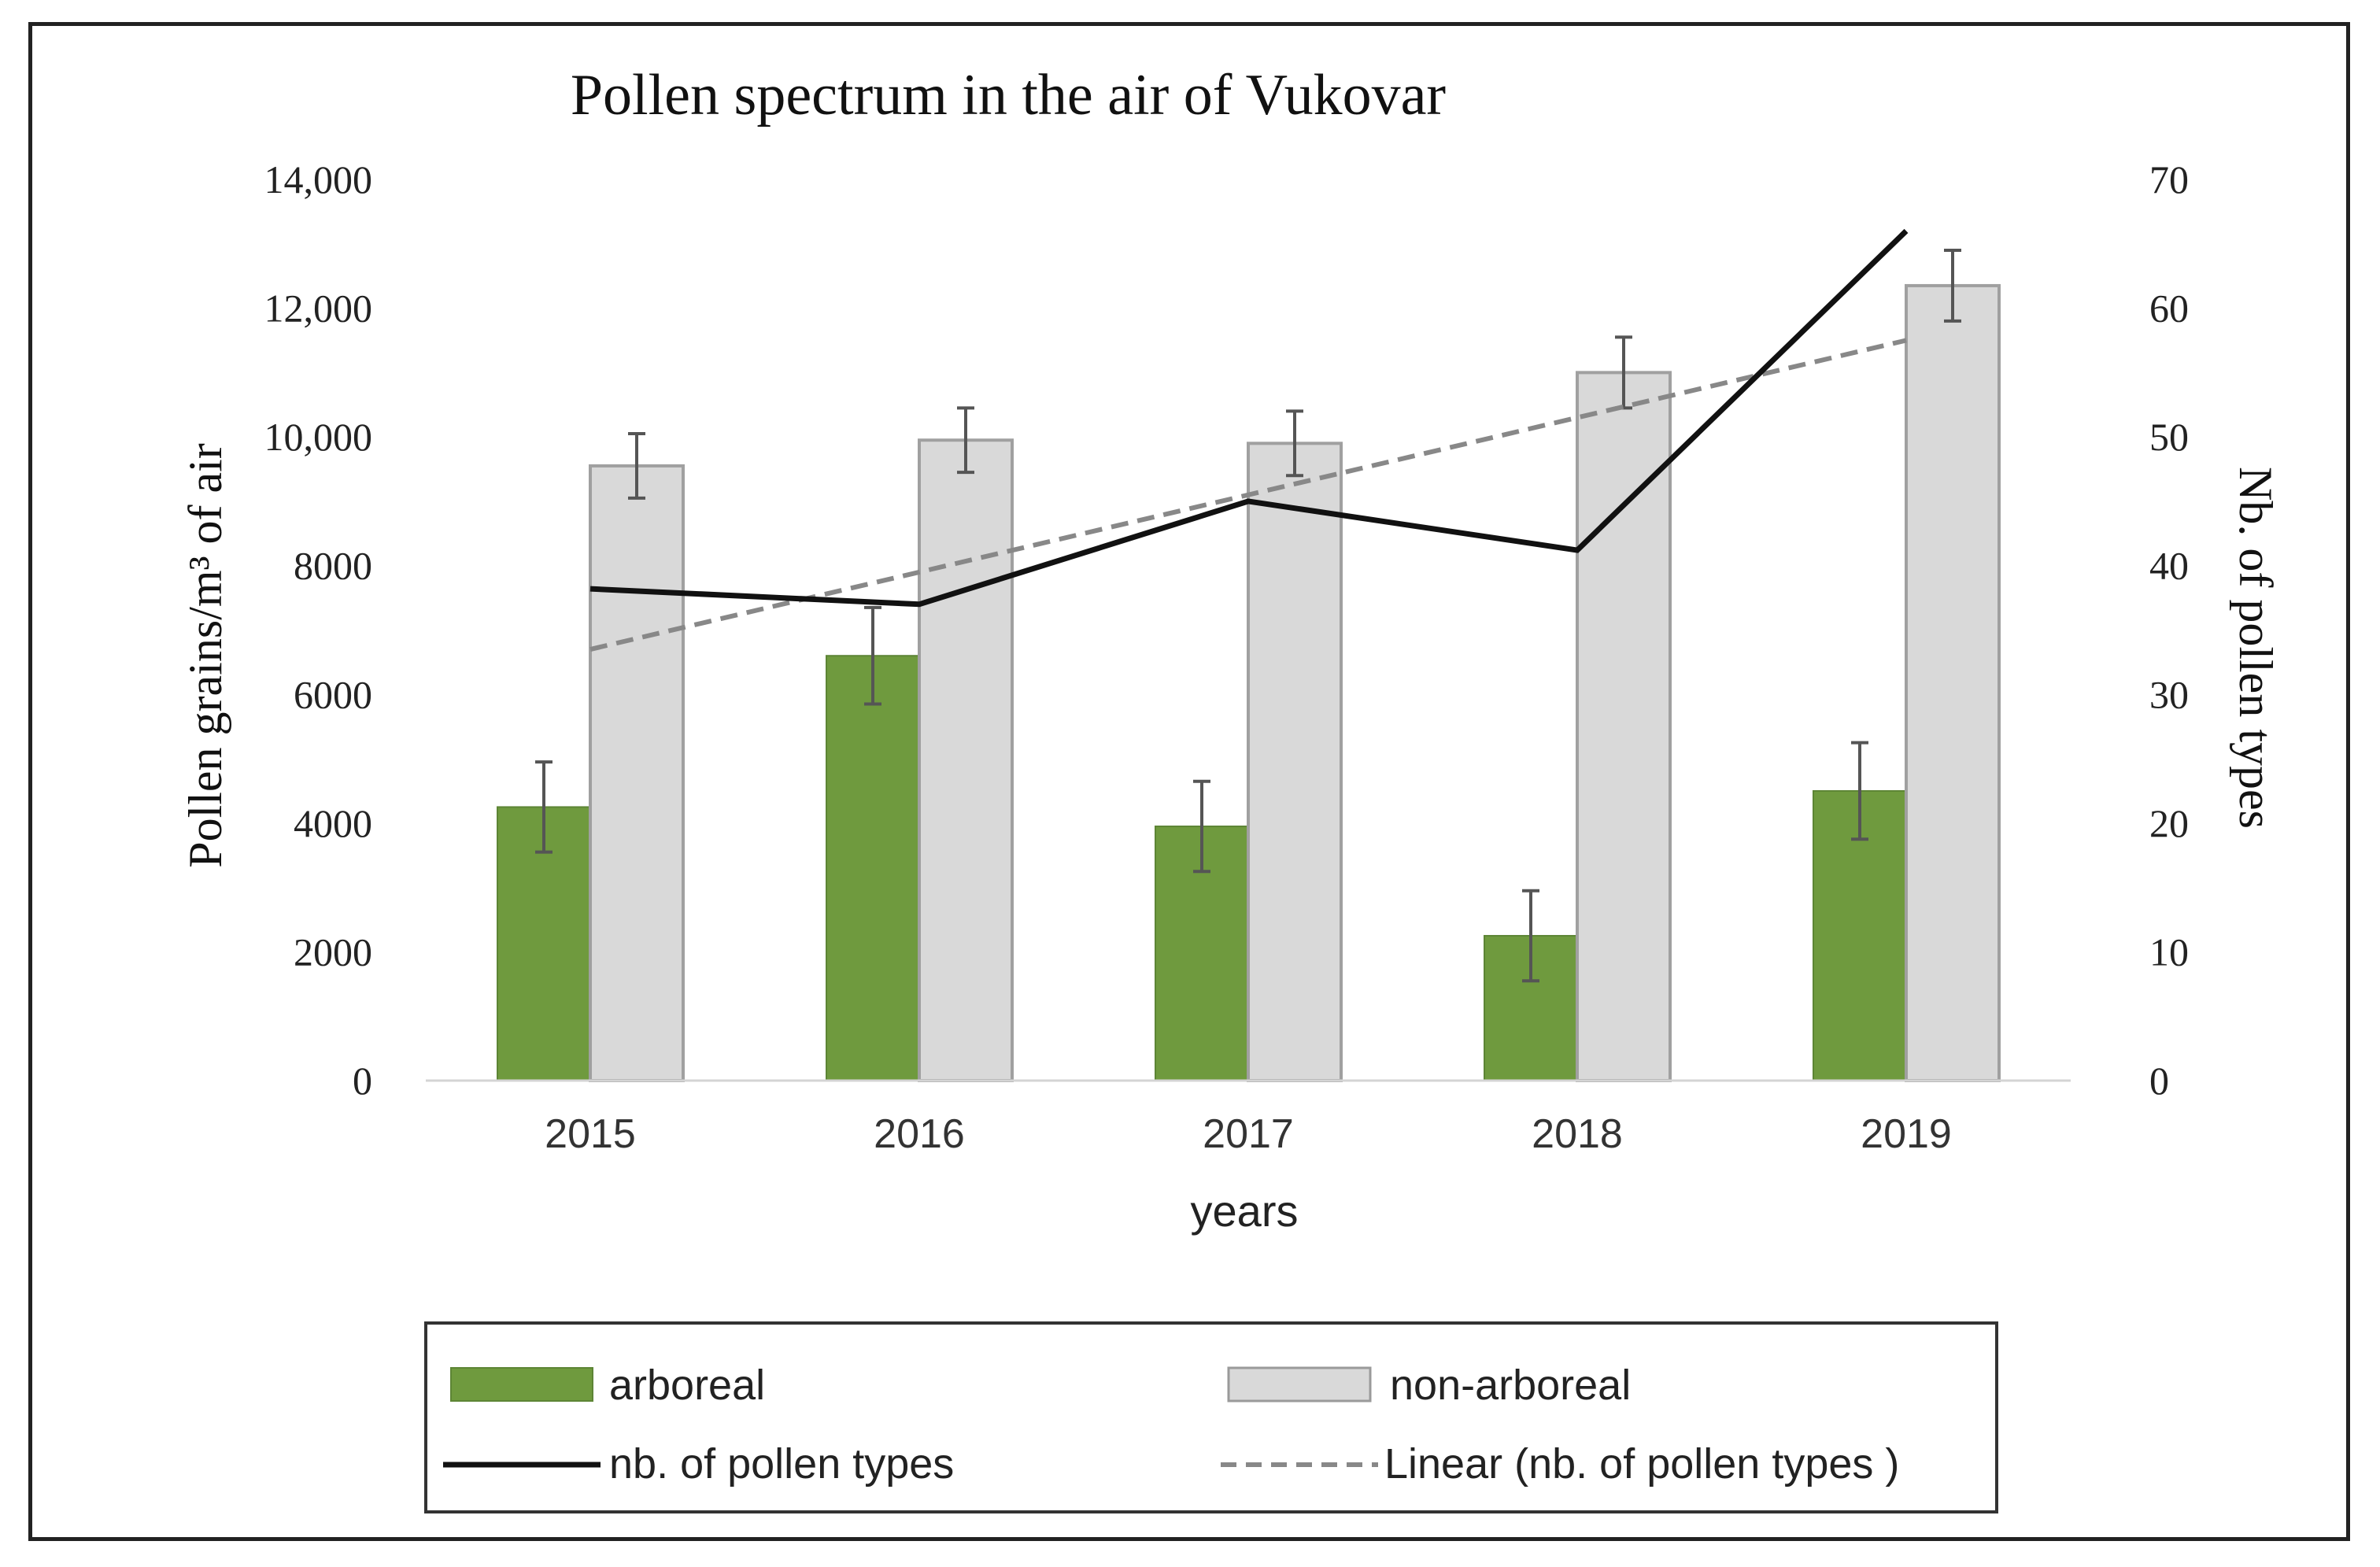  I want to click on y-tick-label-left: 14,000, so click(318, 179).